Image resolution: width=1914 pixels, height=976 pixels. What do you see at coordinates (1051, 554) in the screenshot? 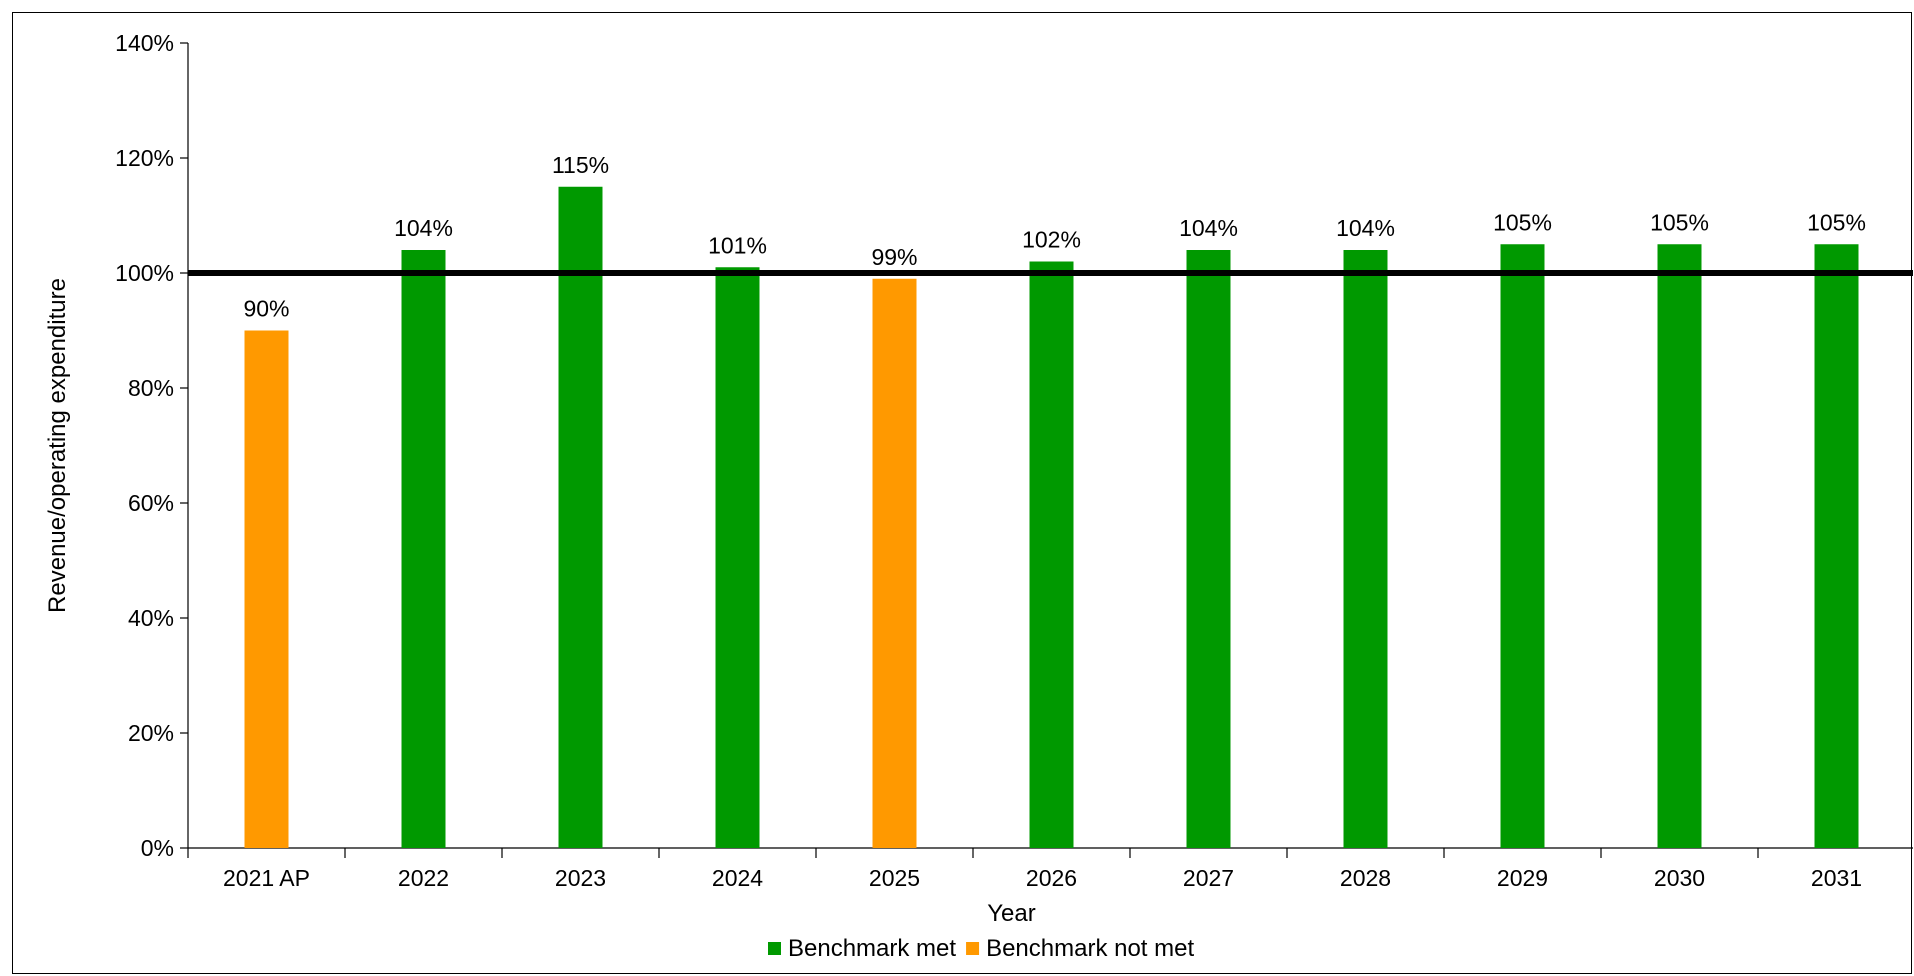
I see `bar-2026` at bounding box center [1051, 554].